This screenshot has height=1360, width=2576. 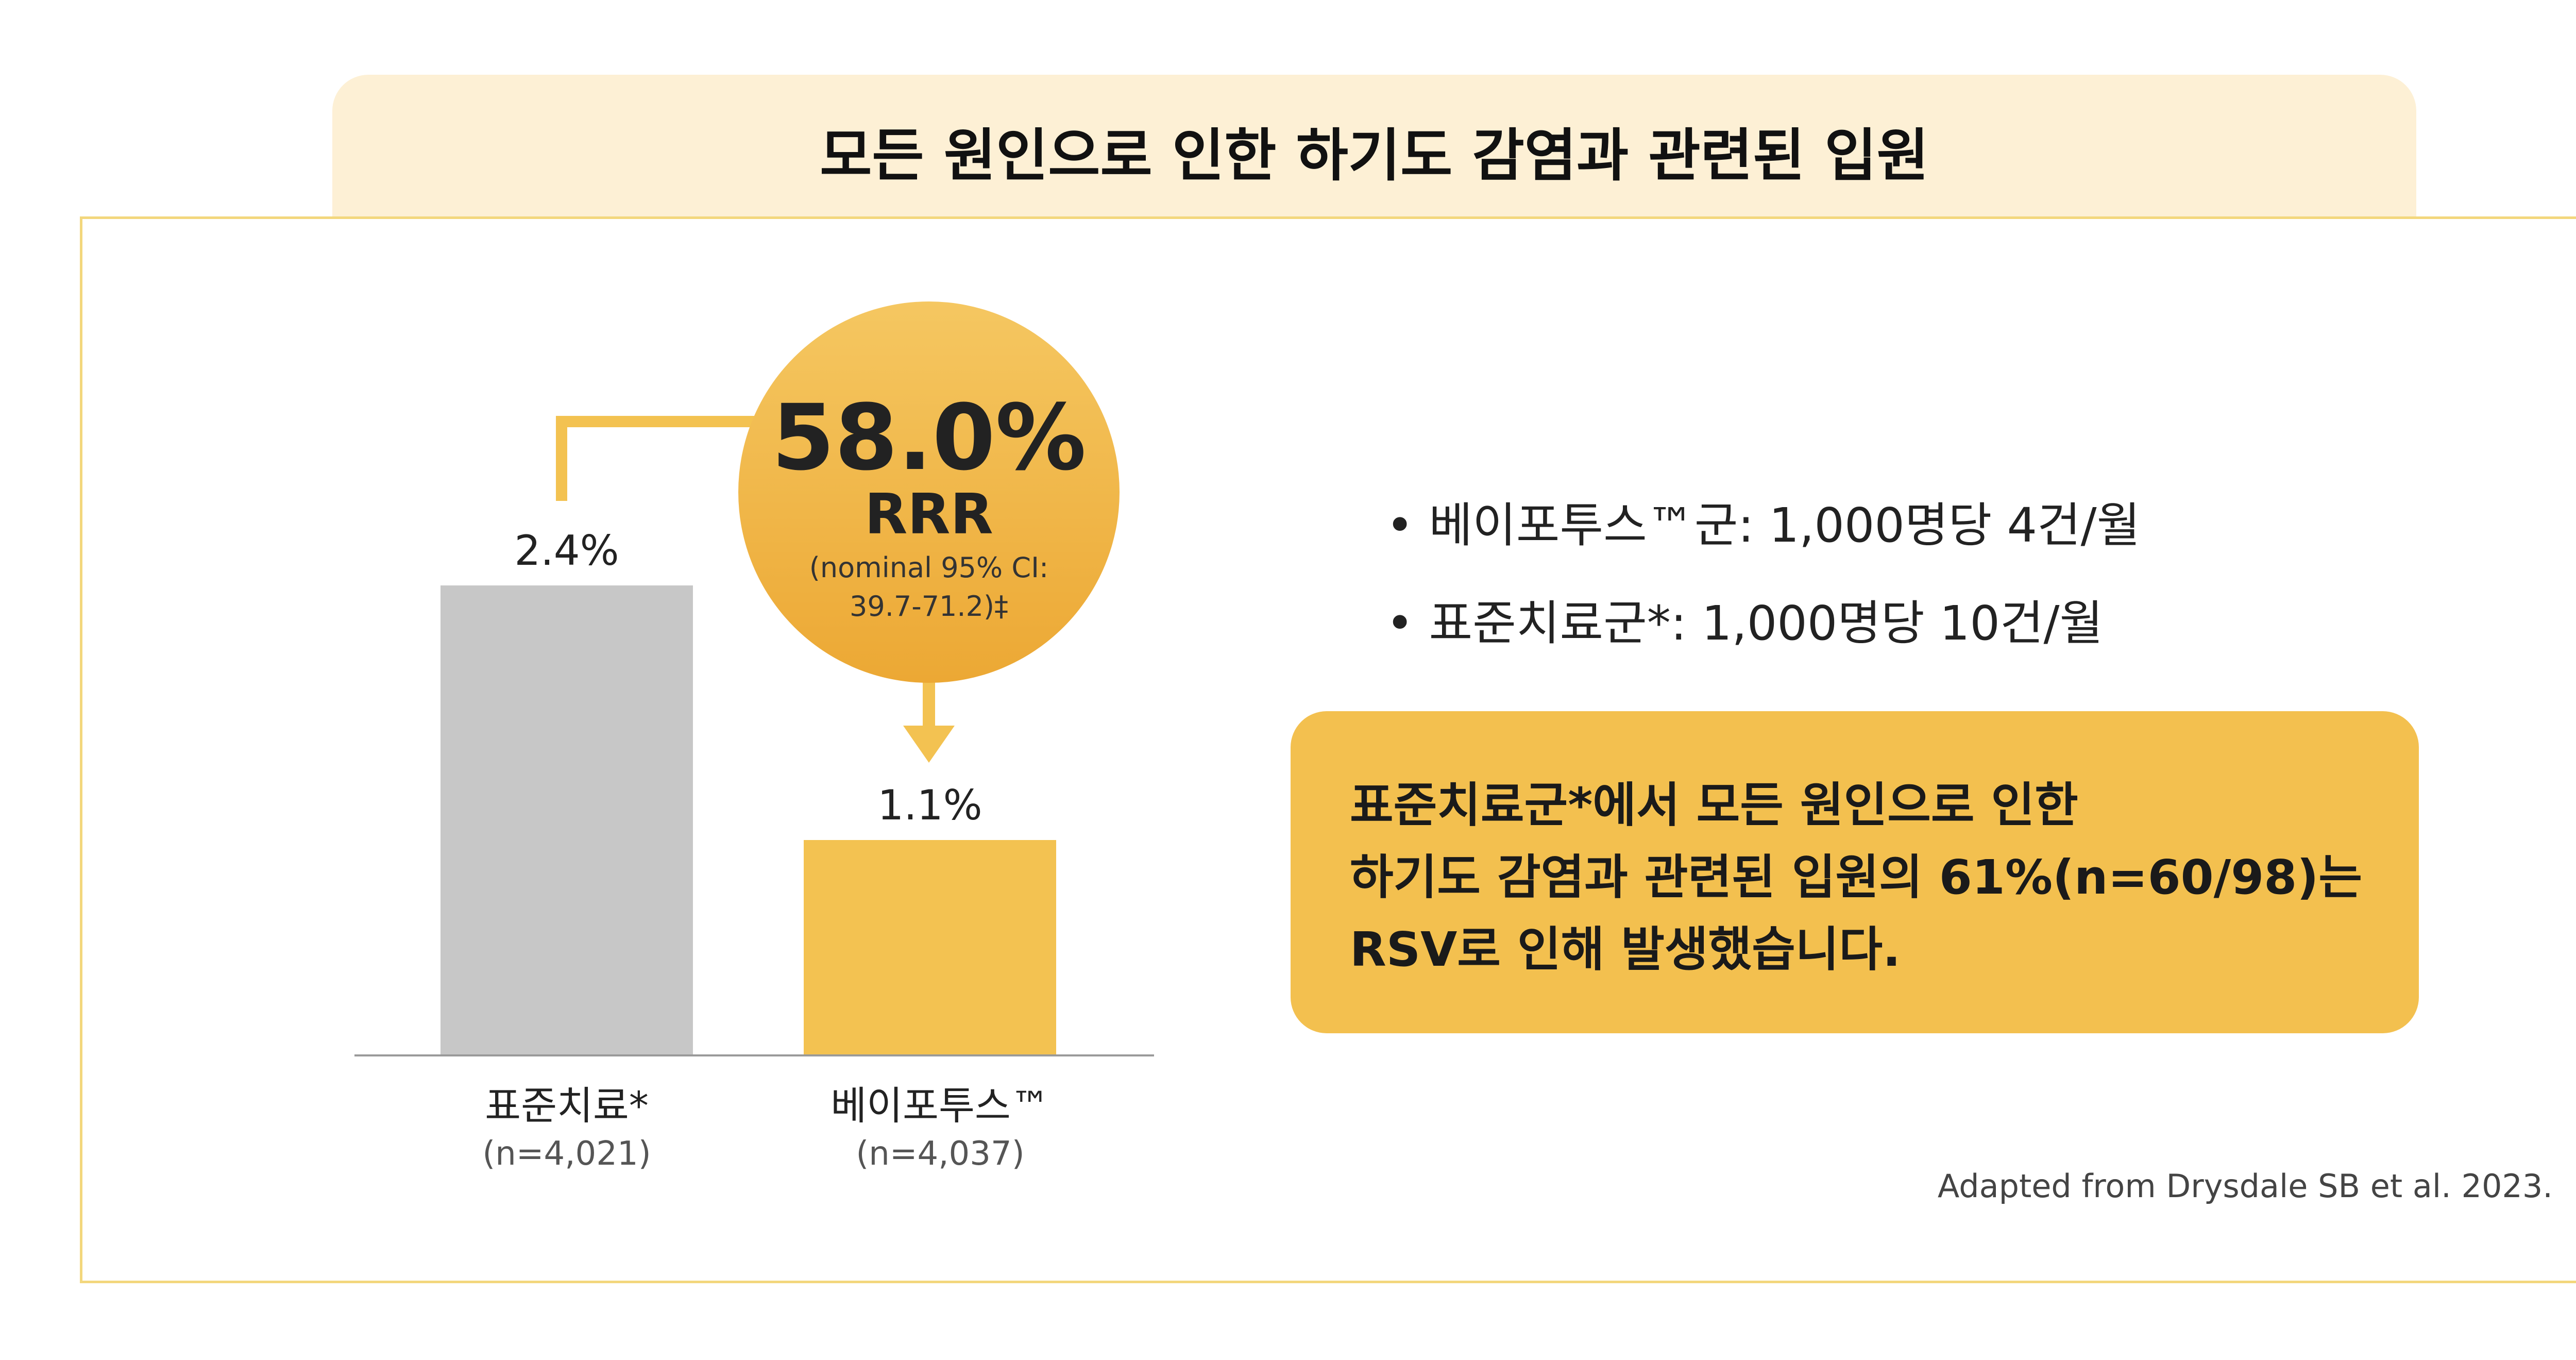 What do you see at coordinates (929, 606) in the screenshot?
I see `rrr-ci-line2: 39.7-71.2)‡` at bounding box center [929, 606].